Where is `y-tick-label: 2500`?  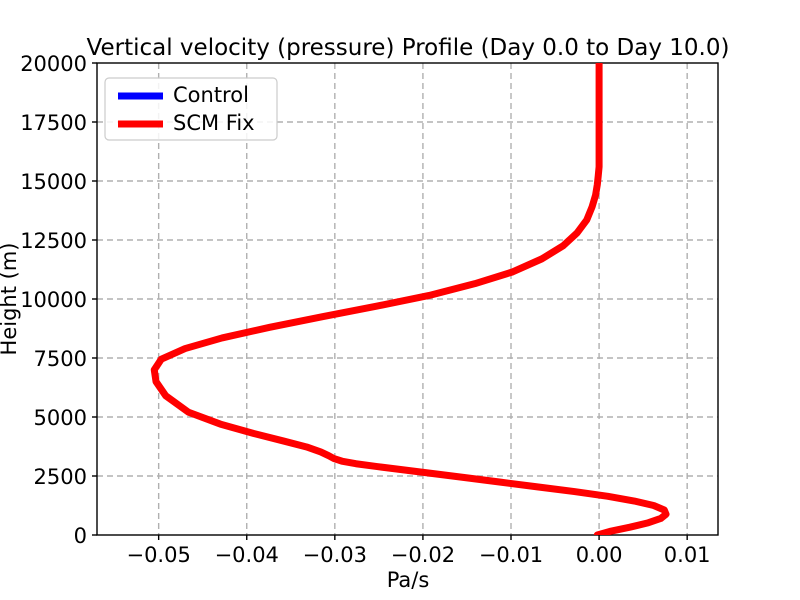 y-tick-label: 2500 is located at coordinates (60, 477).